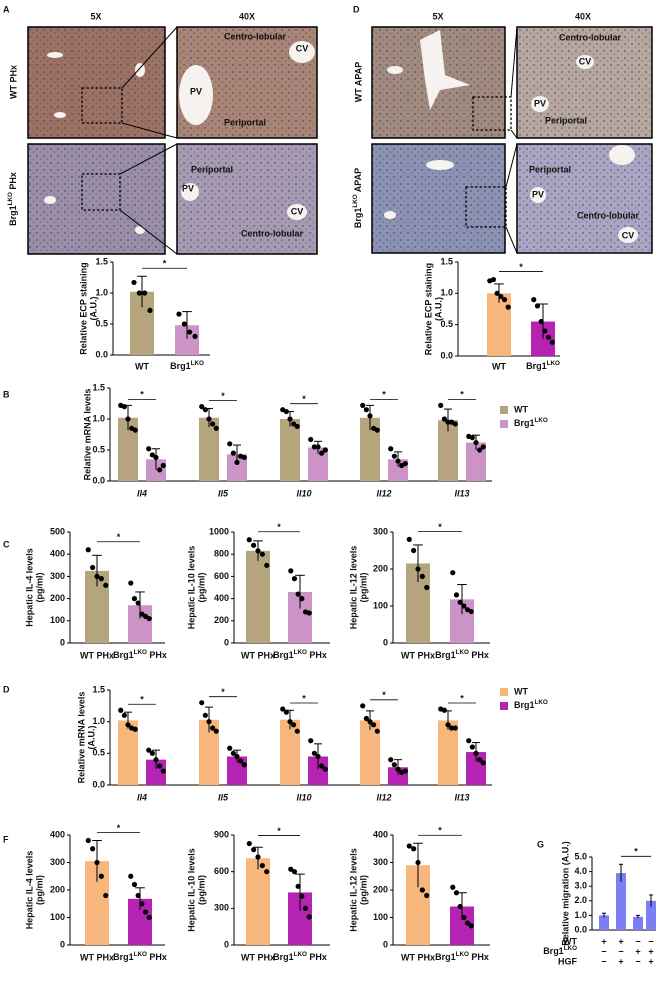  What do you see at coordinates (568, 961) in the screenshot?
I see `condition-label: HGF` at bounding box center [568, 961].